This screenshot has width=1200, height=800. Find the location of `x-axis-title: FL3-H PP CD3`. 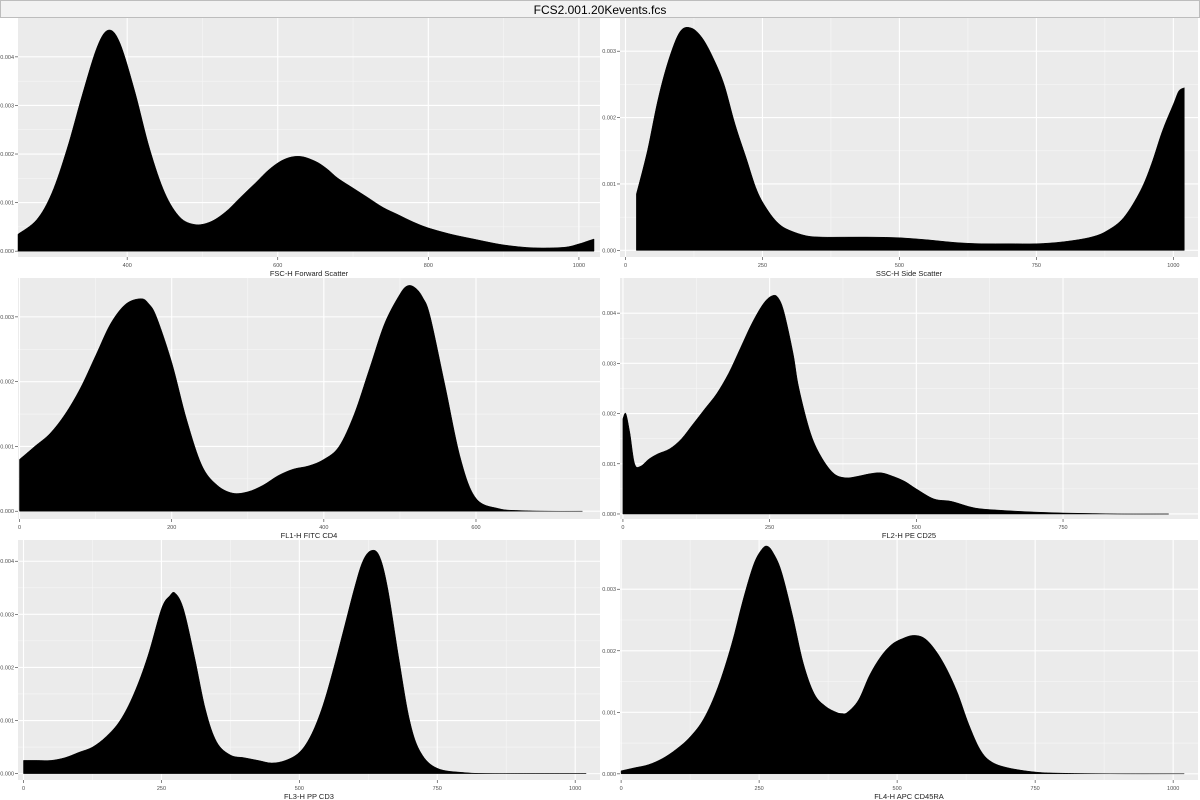

x-axis-title: FL3-H PP CD3 is located at coordinates (309, 796).